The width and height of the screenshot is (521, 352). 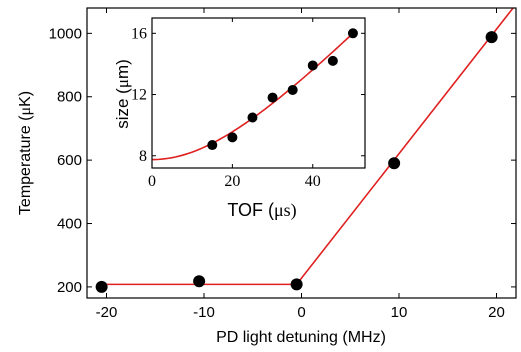 What do you see at coordinates (301, 312) in the screenshot?
I see `main-x-tick-label: 0` at bounding box center [301, 312].